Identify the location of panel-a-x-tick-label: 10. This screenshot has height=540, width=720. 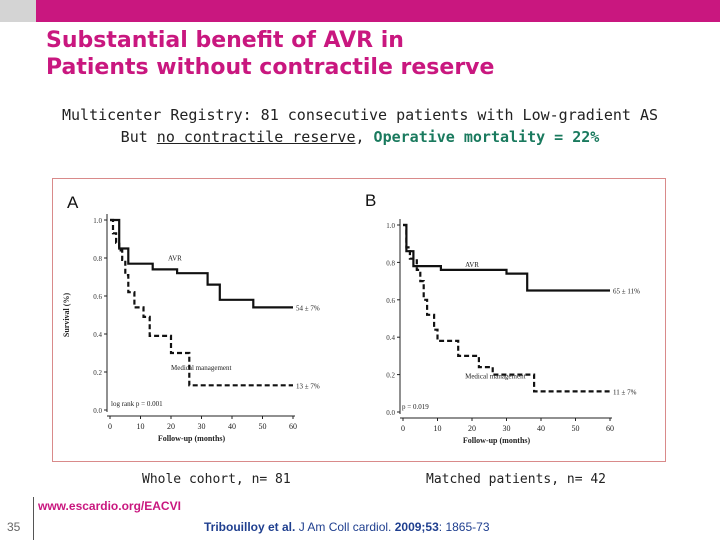
(141, 426).